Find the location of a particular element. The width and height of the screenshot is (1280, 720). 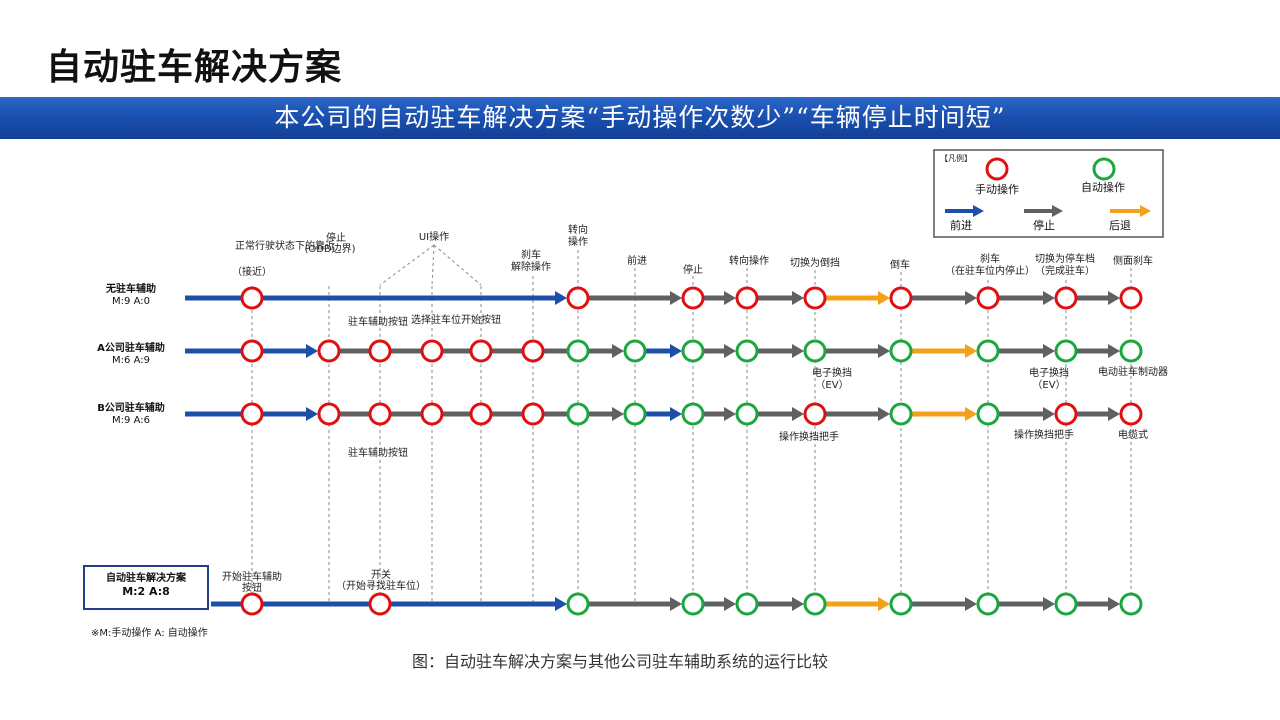

label-stop-odd-line2: (ODD边界) is located at coordinates (329, 249).